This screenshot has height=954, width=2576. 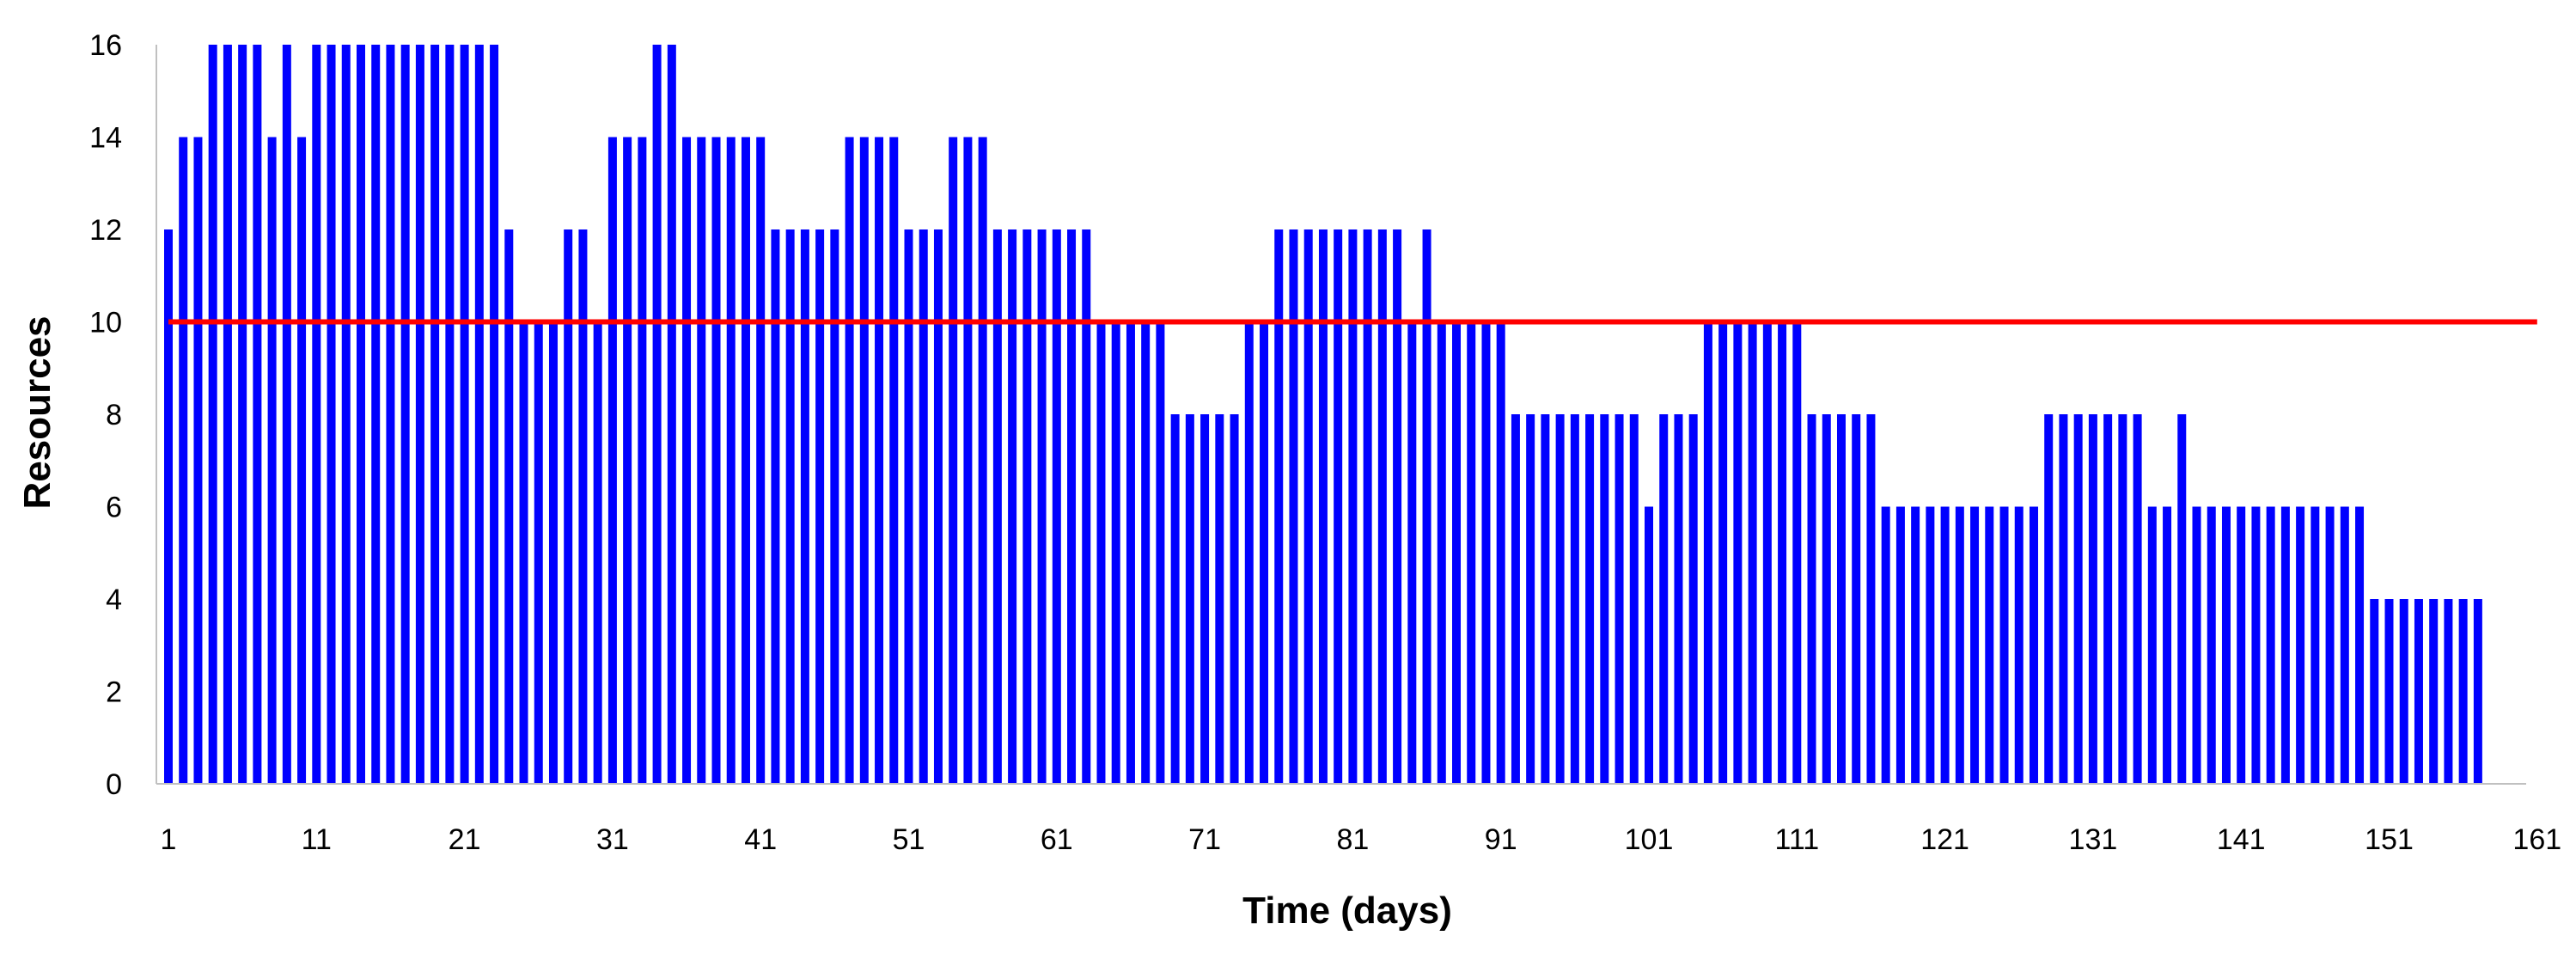 What do you see at coordinates (1352, 839) in the screenshot?
I see `x-tick-label-81: 81` at bounding box center [1352, 839].